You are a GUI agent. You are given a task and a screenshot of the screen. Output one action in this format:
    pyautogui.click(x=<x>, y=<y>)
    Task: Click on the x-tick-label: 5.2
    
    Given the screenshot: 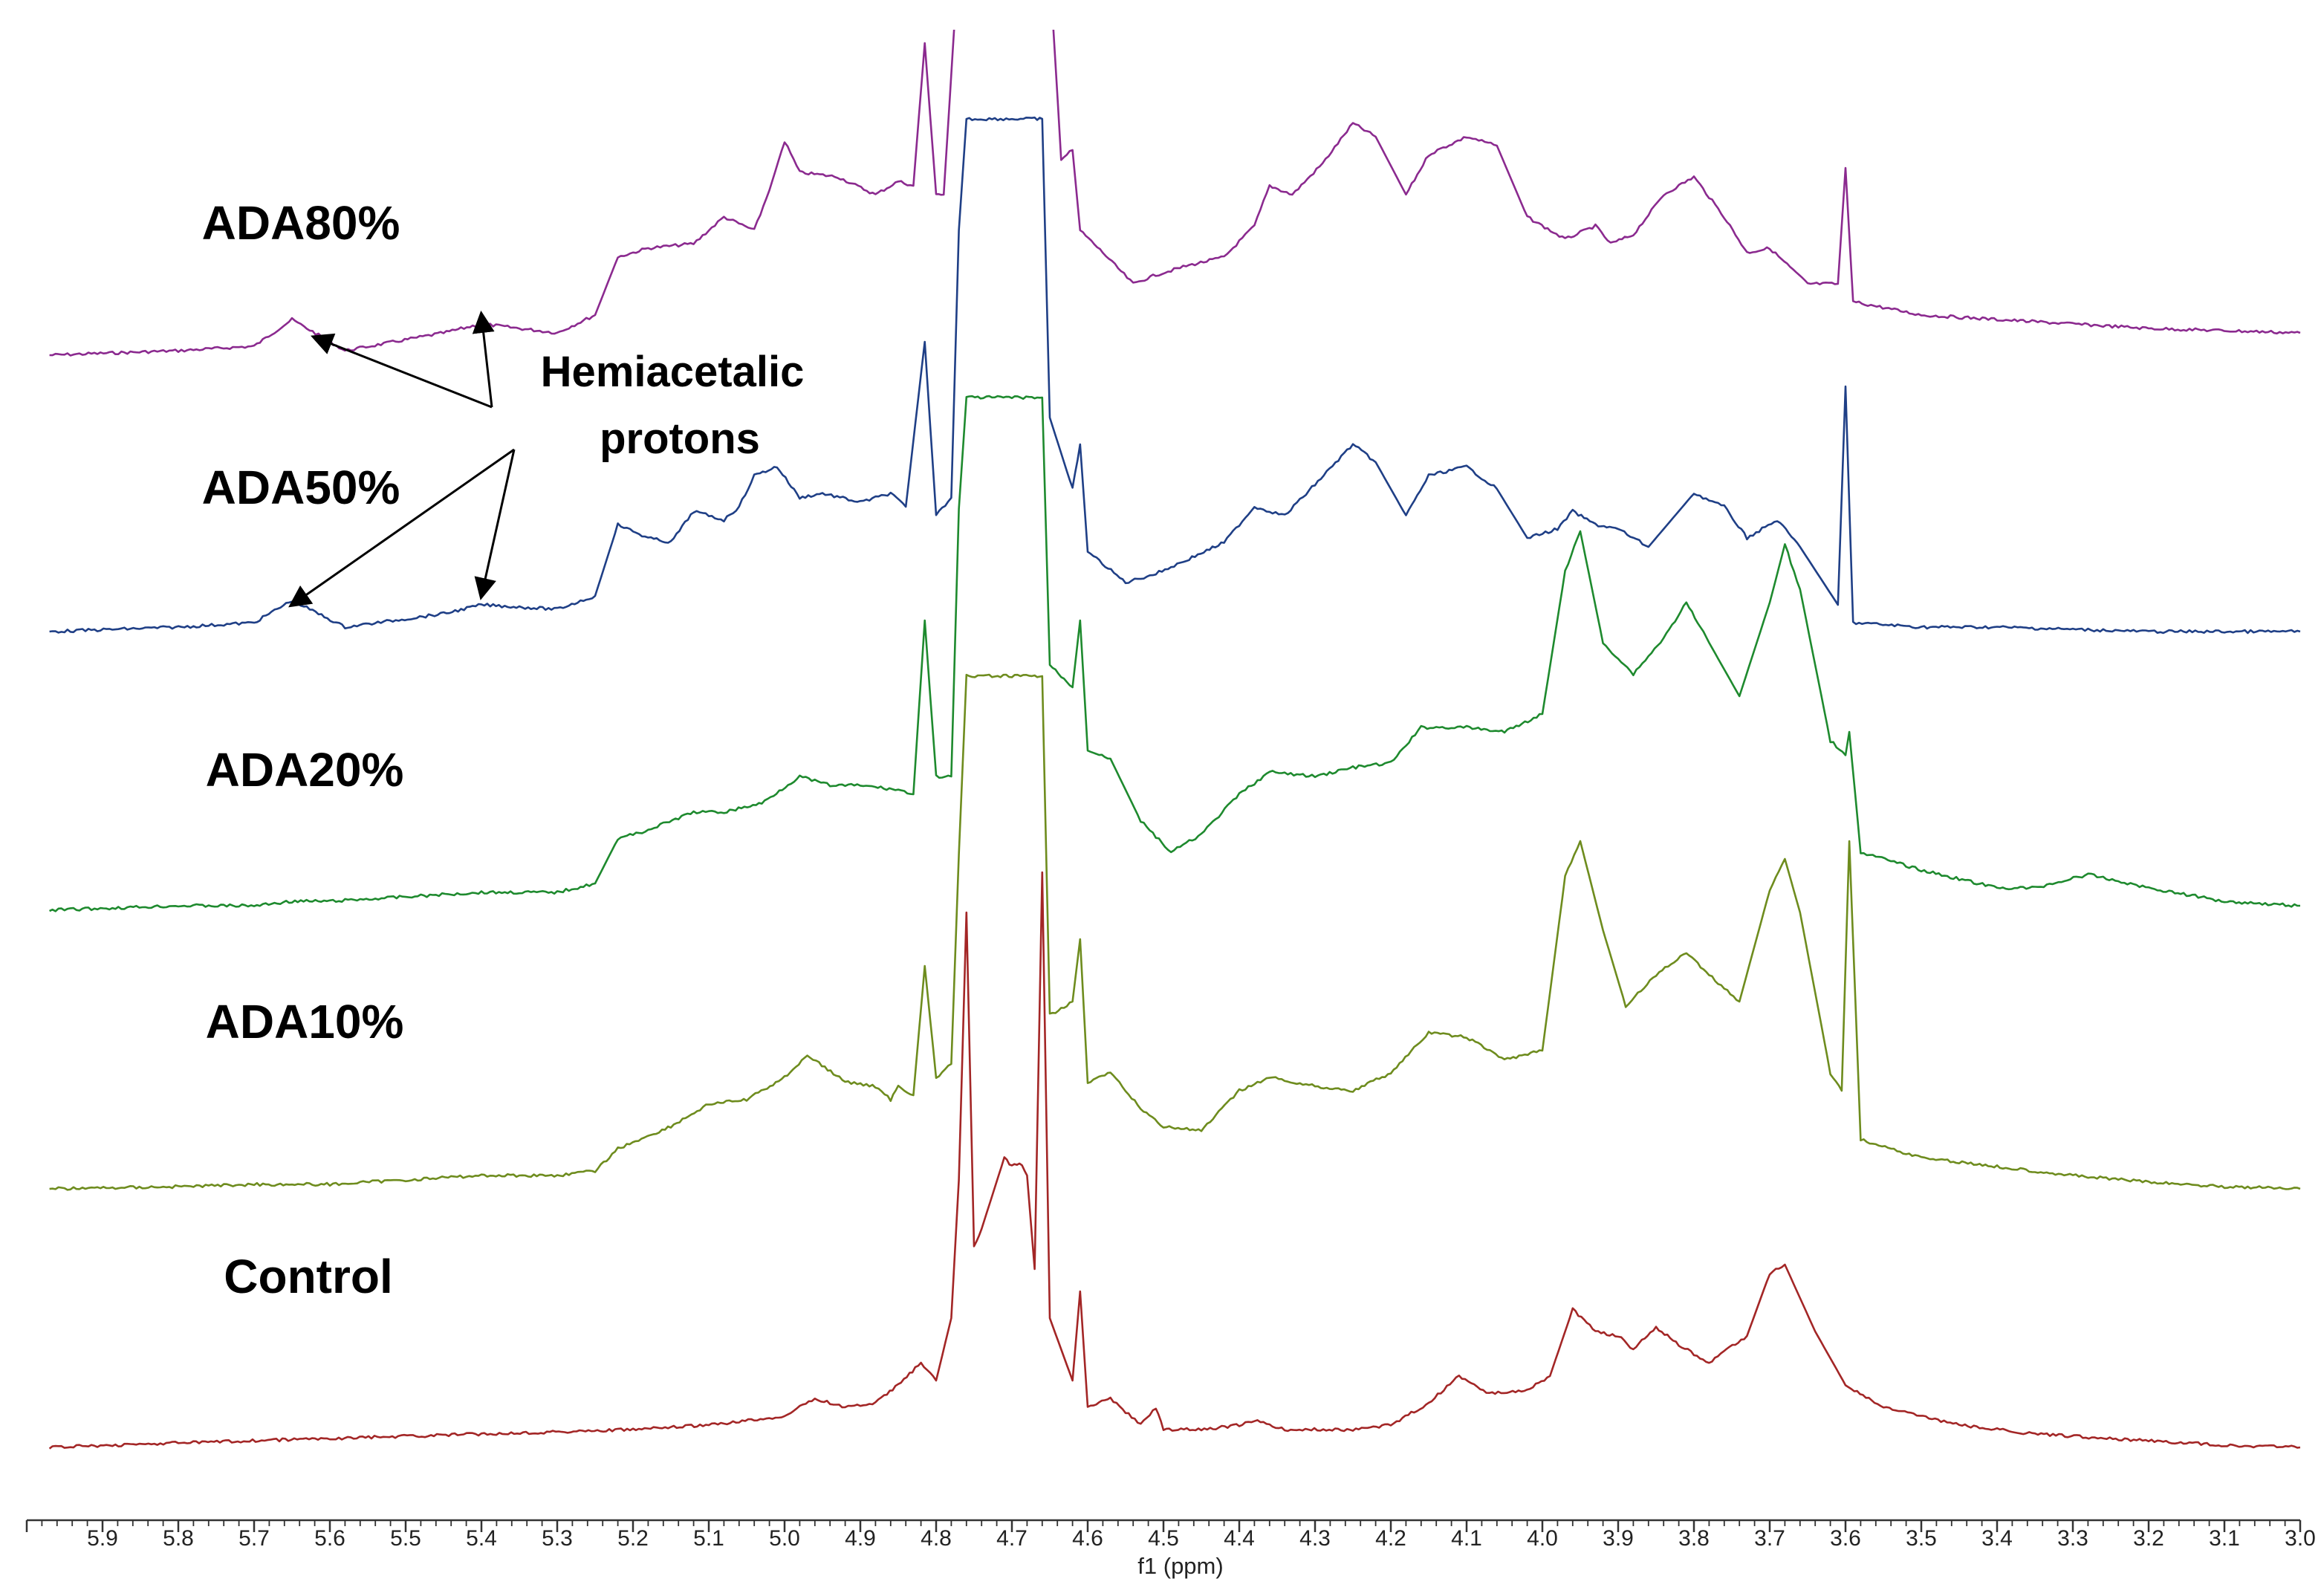 What is the action you would take?
    pyautogui.click(x=633, y=1539)
    